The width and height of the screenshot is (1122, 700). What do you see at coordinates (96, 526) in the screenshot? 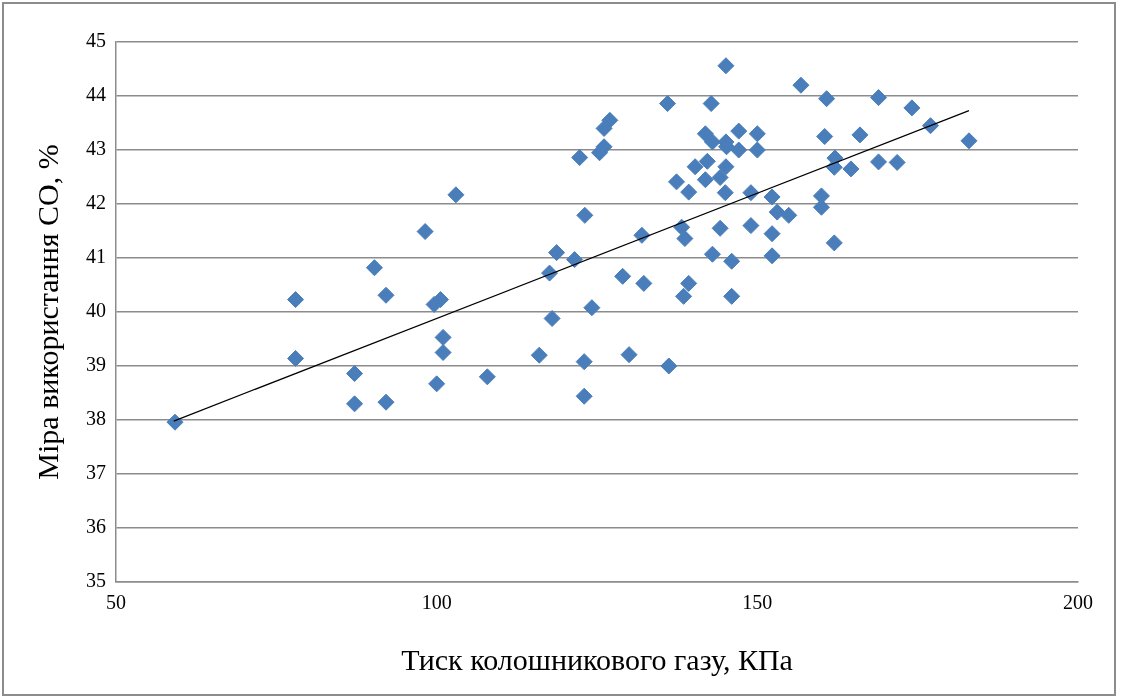
I see `y-tick-label: 36` at bounding box center [96, 526].